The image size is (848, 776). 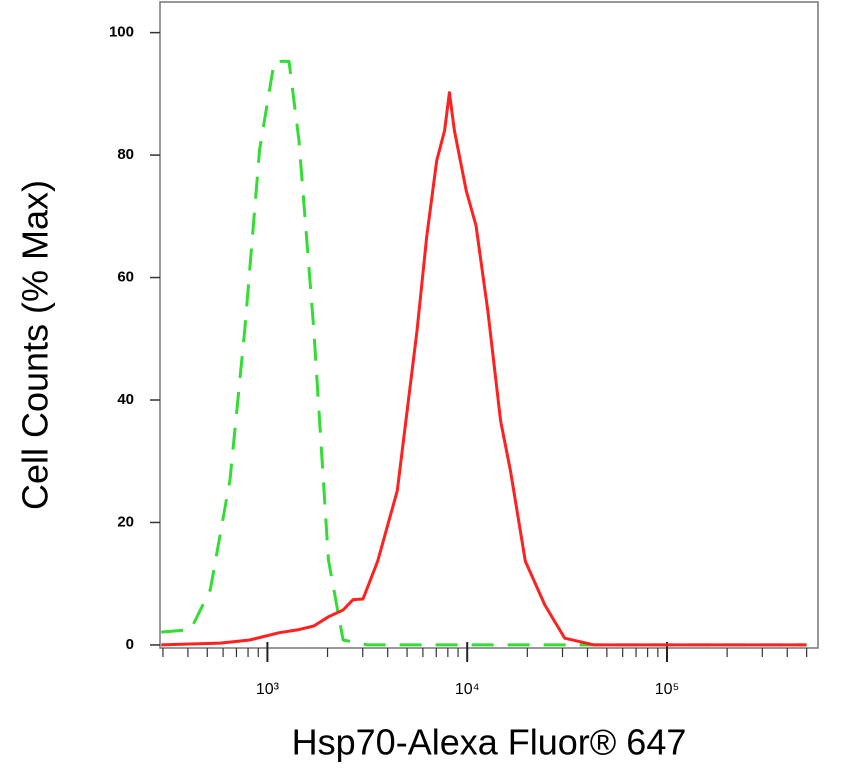 What do you see at coordinates (125, 399) in the screenshot?
I see `y-tick-label: 40` at bounding box center [125, 399].